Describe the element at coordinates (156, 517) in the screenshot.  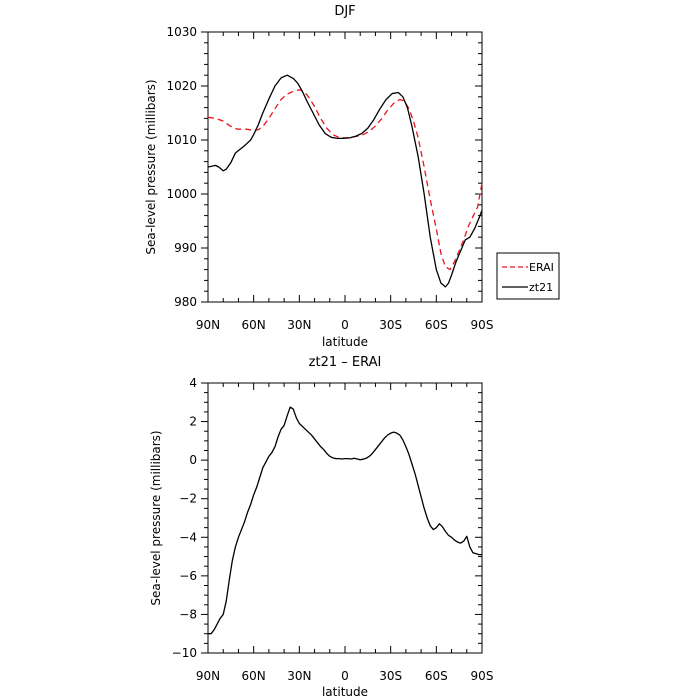
I see `bottom-y-axis-label: Sea-level pressure (millibars)` at that location.